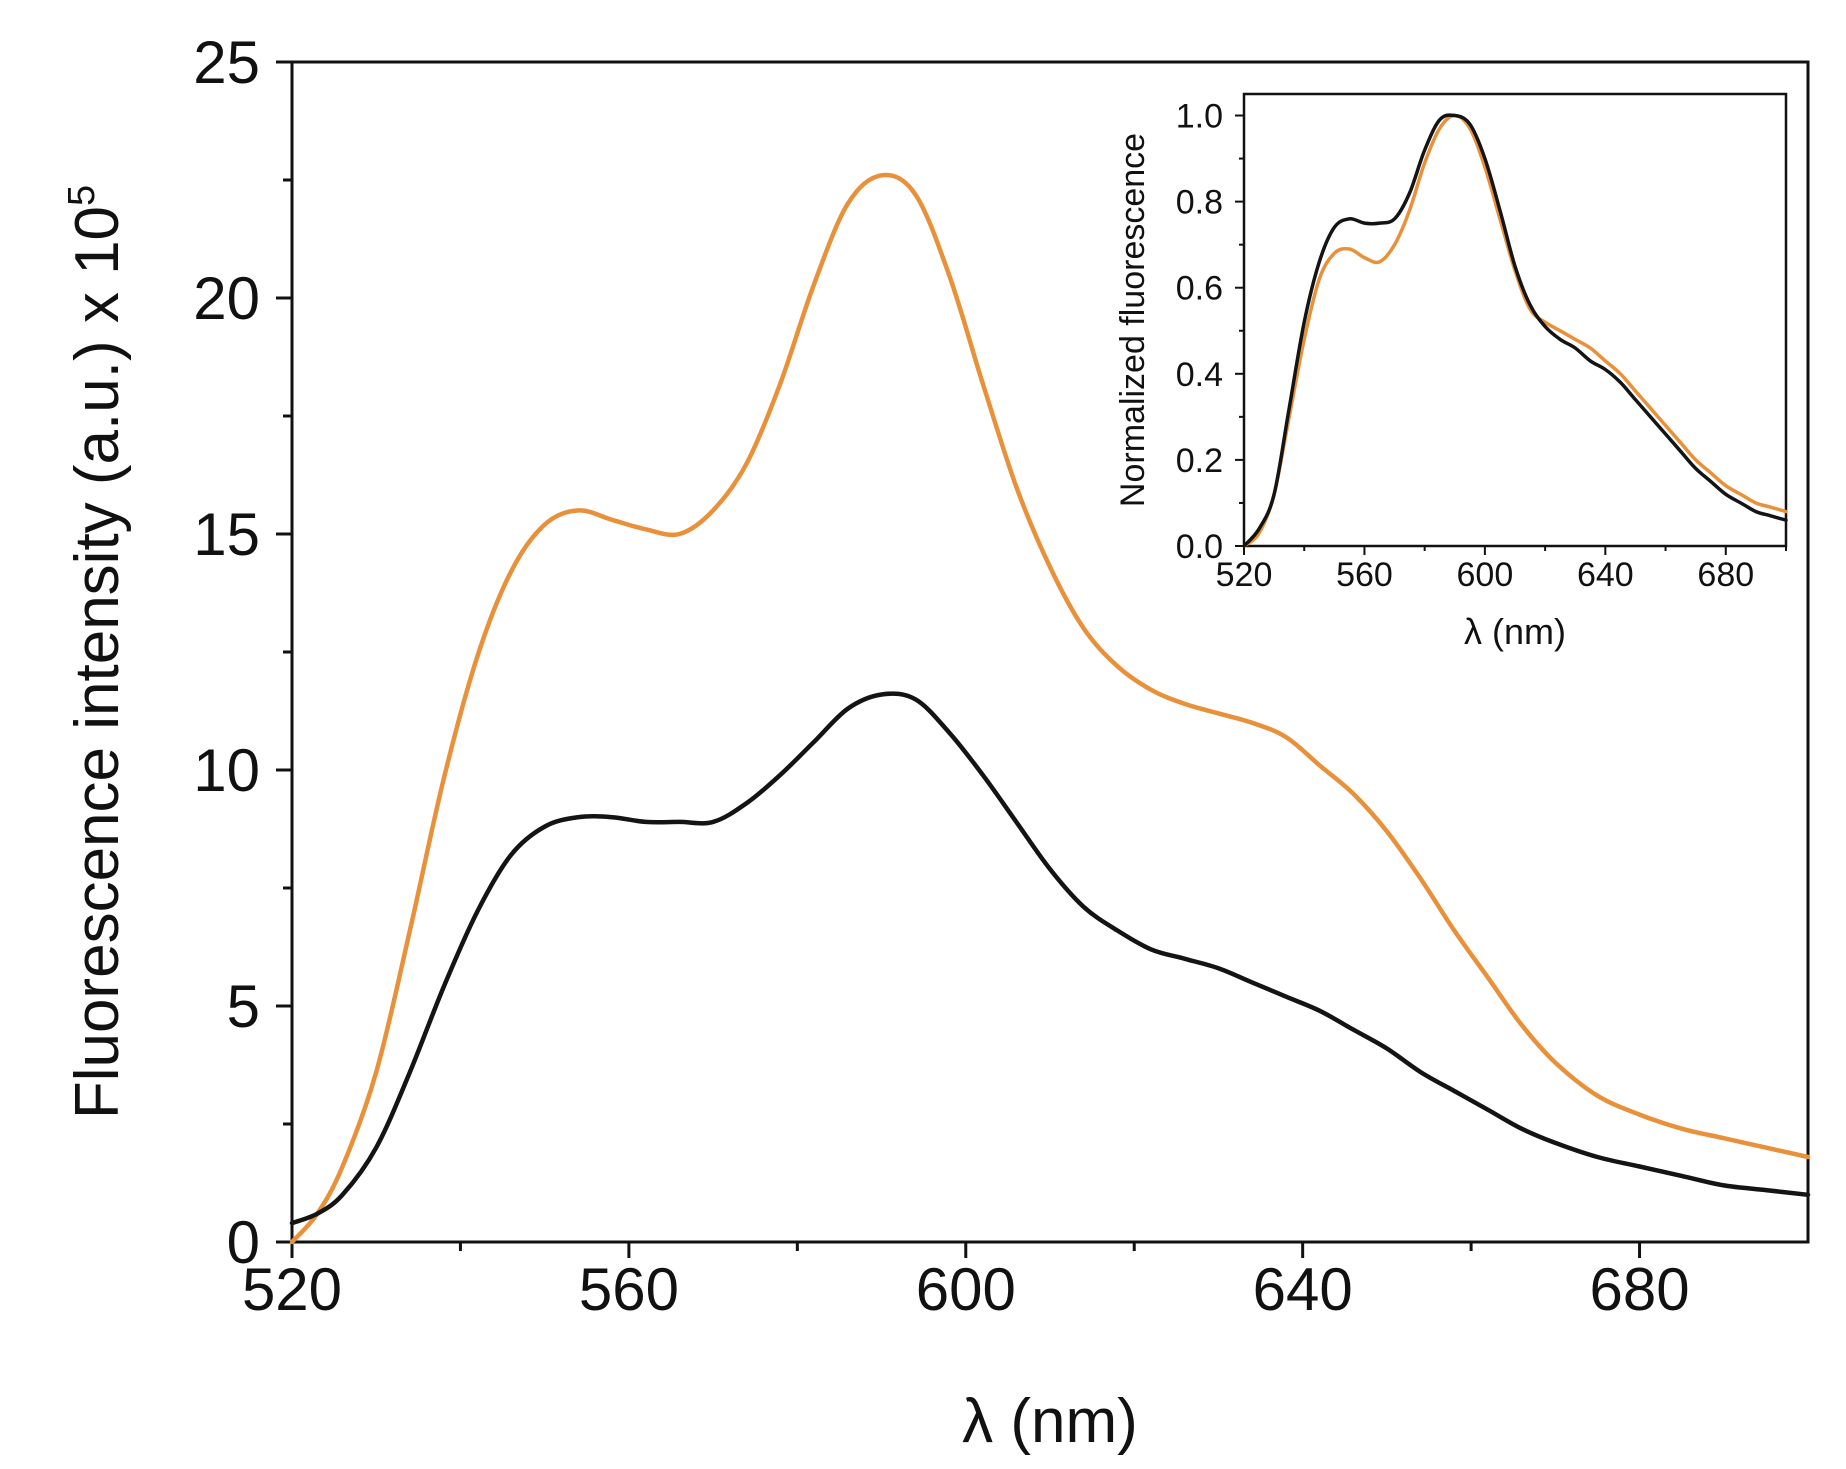  I want to click on main-x-tick-label-560: 560, so click(629, 1289).